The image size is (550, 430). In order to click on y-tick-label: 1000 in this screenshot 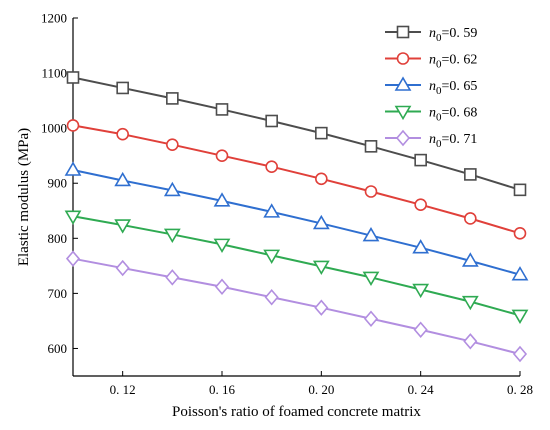, I will do `click(54, 128)`.